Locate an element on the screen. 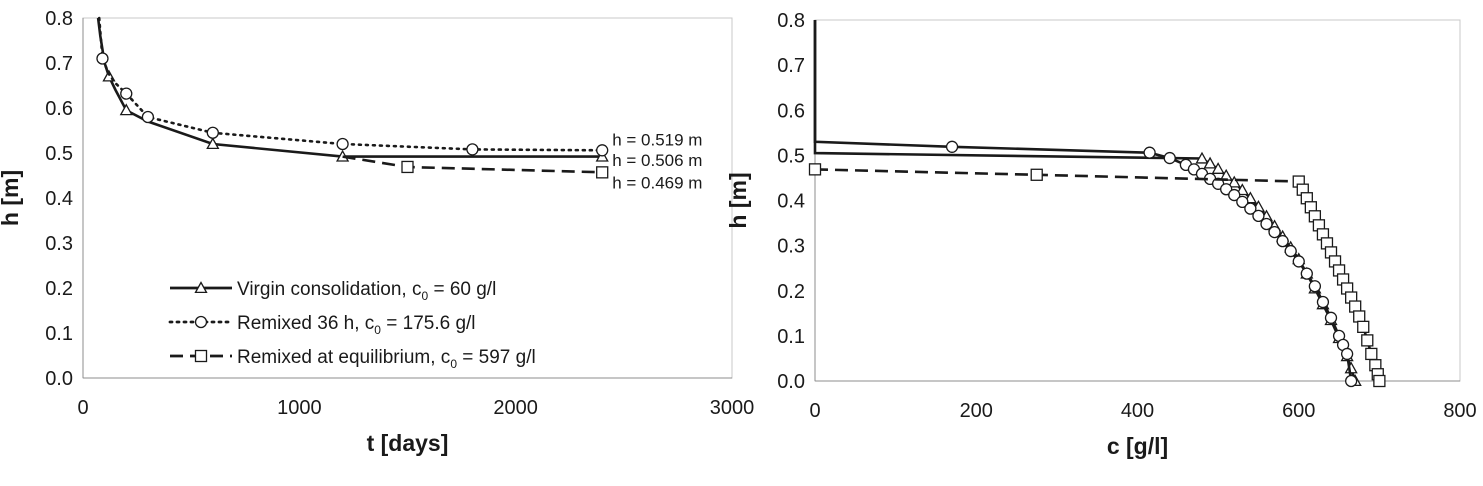  x-tick-label: 200 is located at coordinates (976, 411).